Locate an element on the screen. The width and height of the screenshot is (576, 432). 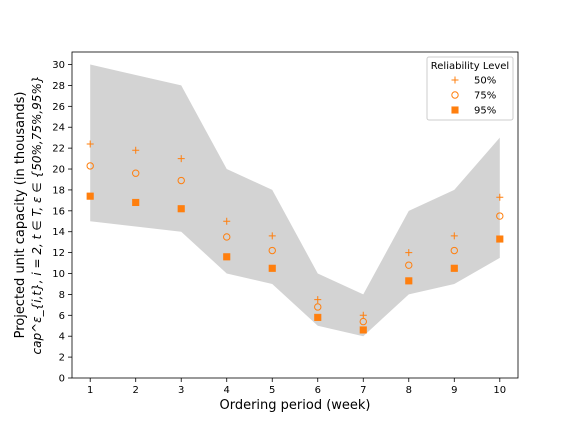
legend-marker-95pct is located at coordinates (455, 110).